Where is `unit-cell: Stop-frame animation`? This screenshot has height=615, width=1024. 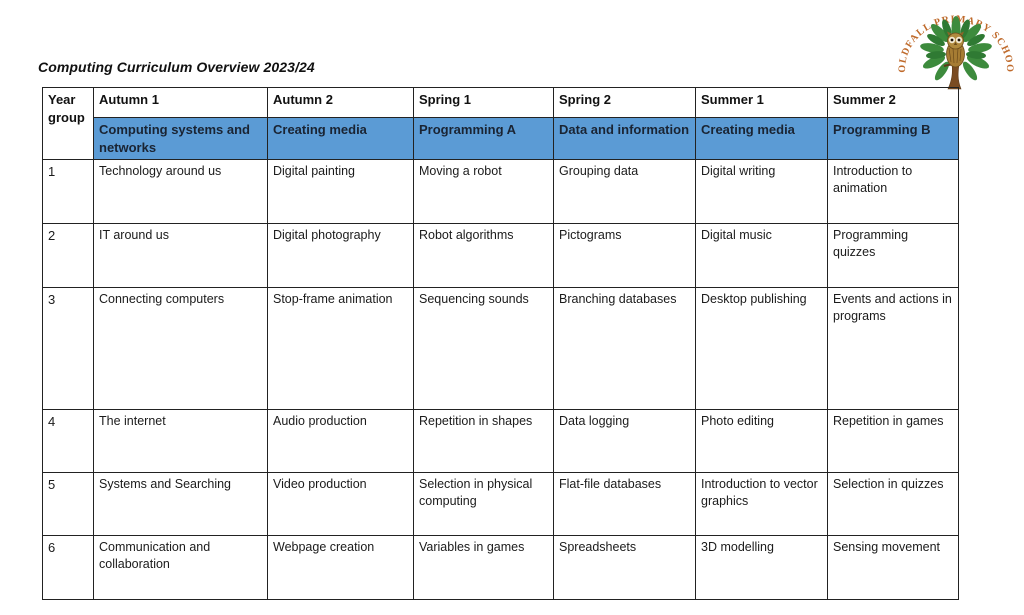 unit-cell: Stop-frame animation is located at coordinates (340, 348).